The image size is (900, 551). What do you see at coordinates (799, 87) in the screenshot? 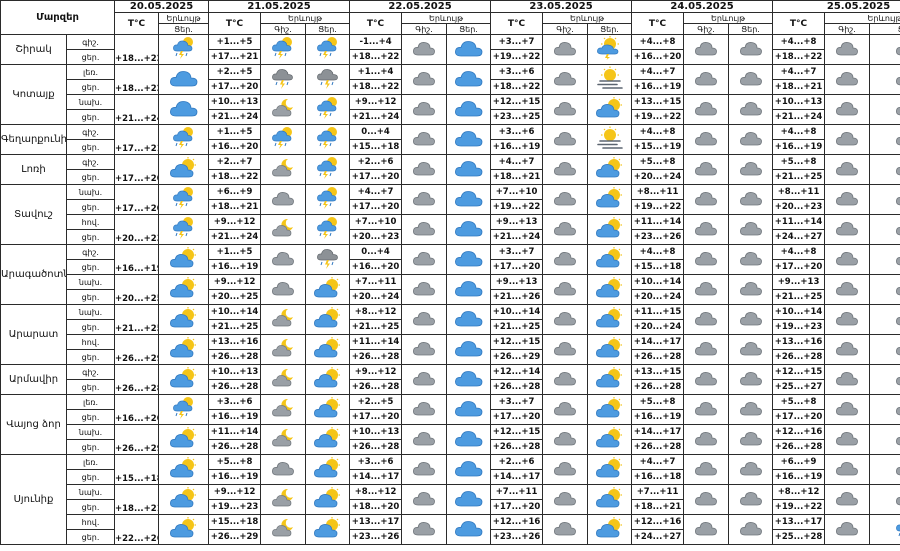
I see `temperature-cell: +18...+21` at bounding box center [799, 87].